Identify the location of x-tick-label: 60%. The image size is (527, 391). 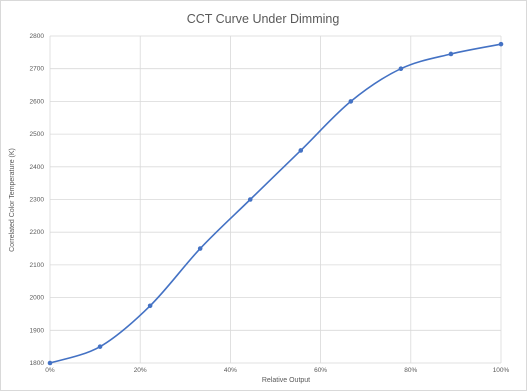
(320, 370).